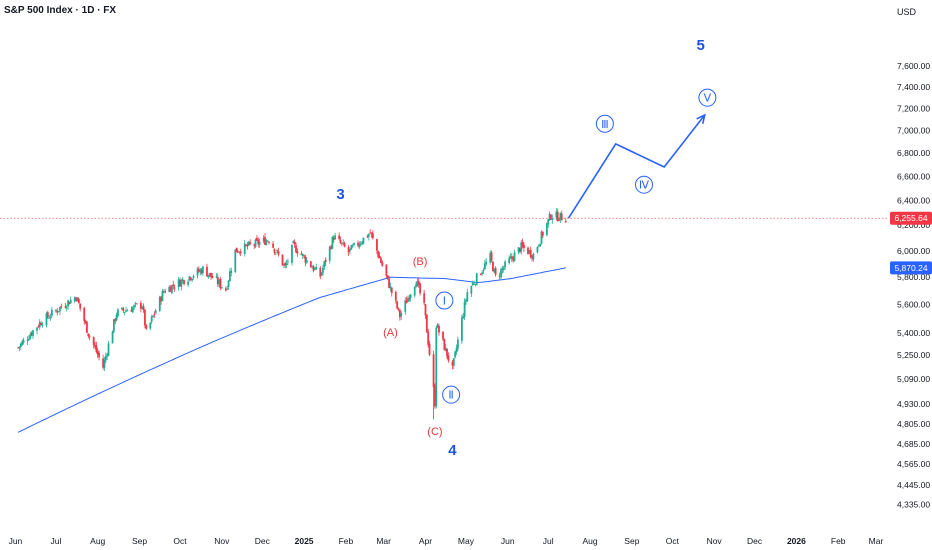  What do you see at coordinates (907, 12) in the screenshot?
I see `currency-label: USD` at bounding box center [907, 12].